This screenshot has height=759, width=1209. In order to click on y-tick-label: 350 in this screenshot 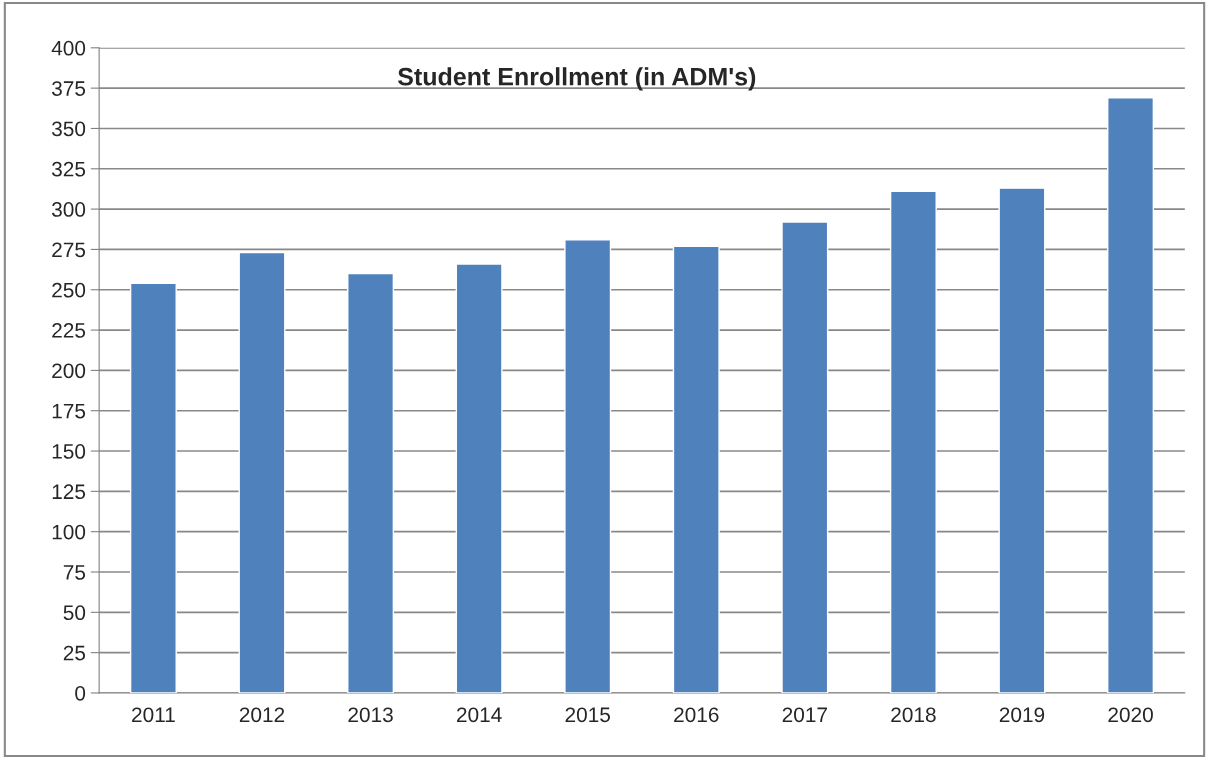, I will do `click(68, 129)`.